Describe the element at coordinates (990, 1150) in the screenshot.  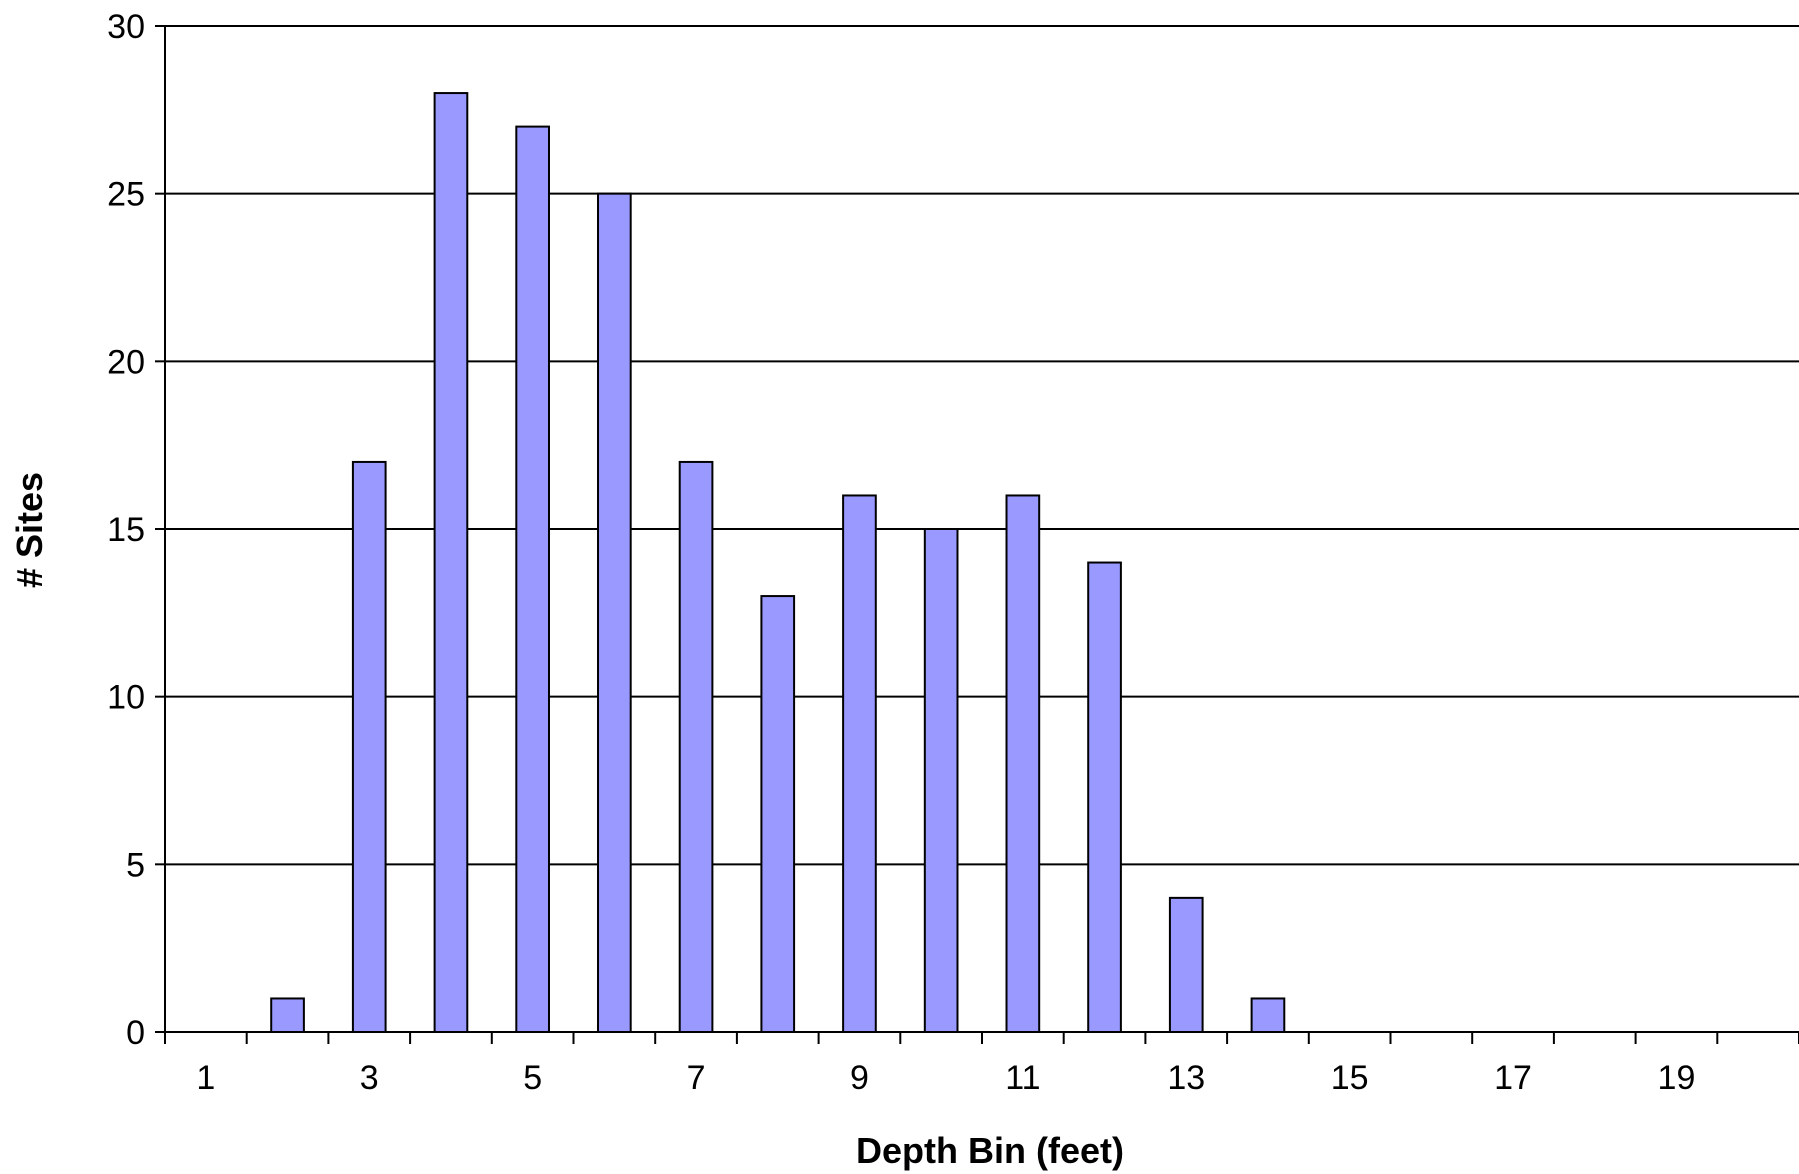
I see `x-axis-title: Depth Bin (feet)` at that location.